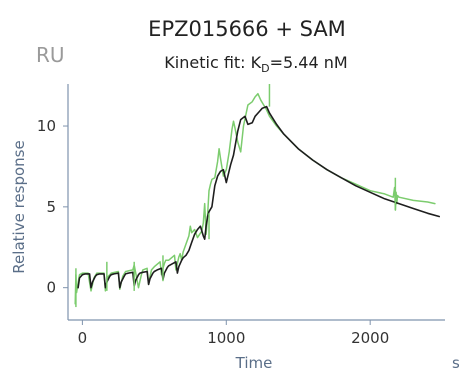 The width and height of the screenshot is (459, 370). What do you see at coordinates (46, 126) in the screenshot?
I see `y-tick-label: 10` at bounding box center [46, 126].